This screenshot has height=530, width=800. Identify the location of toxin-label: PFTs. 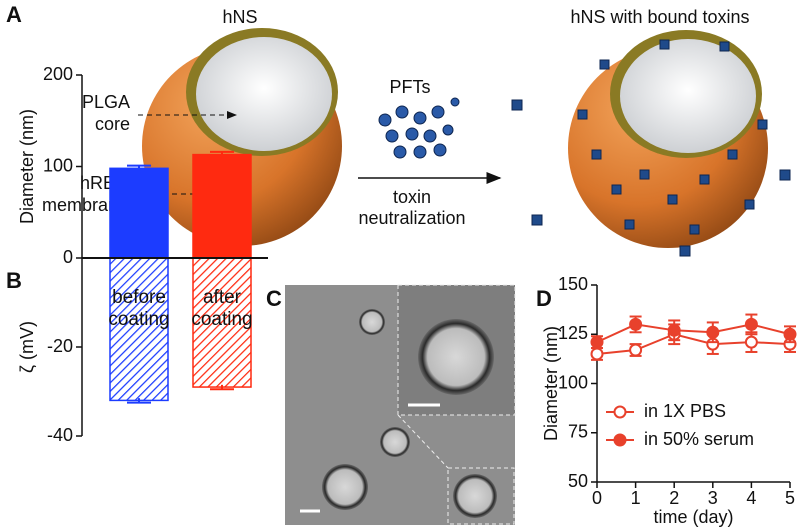
(409, 87).